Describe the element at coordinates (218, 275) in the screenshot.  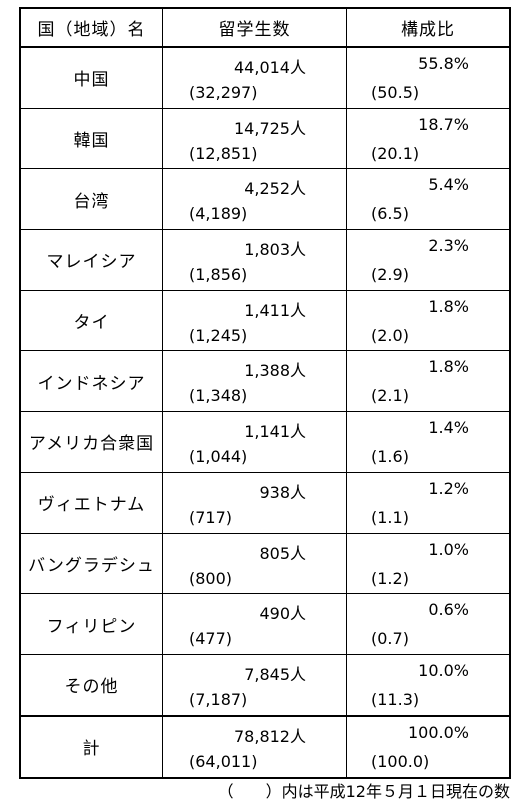
I see `student-count-prev: (1,856)` at that location.